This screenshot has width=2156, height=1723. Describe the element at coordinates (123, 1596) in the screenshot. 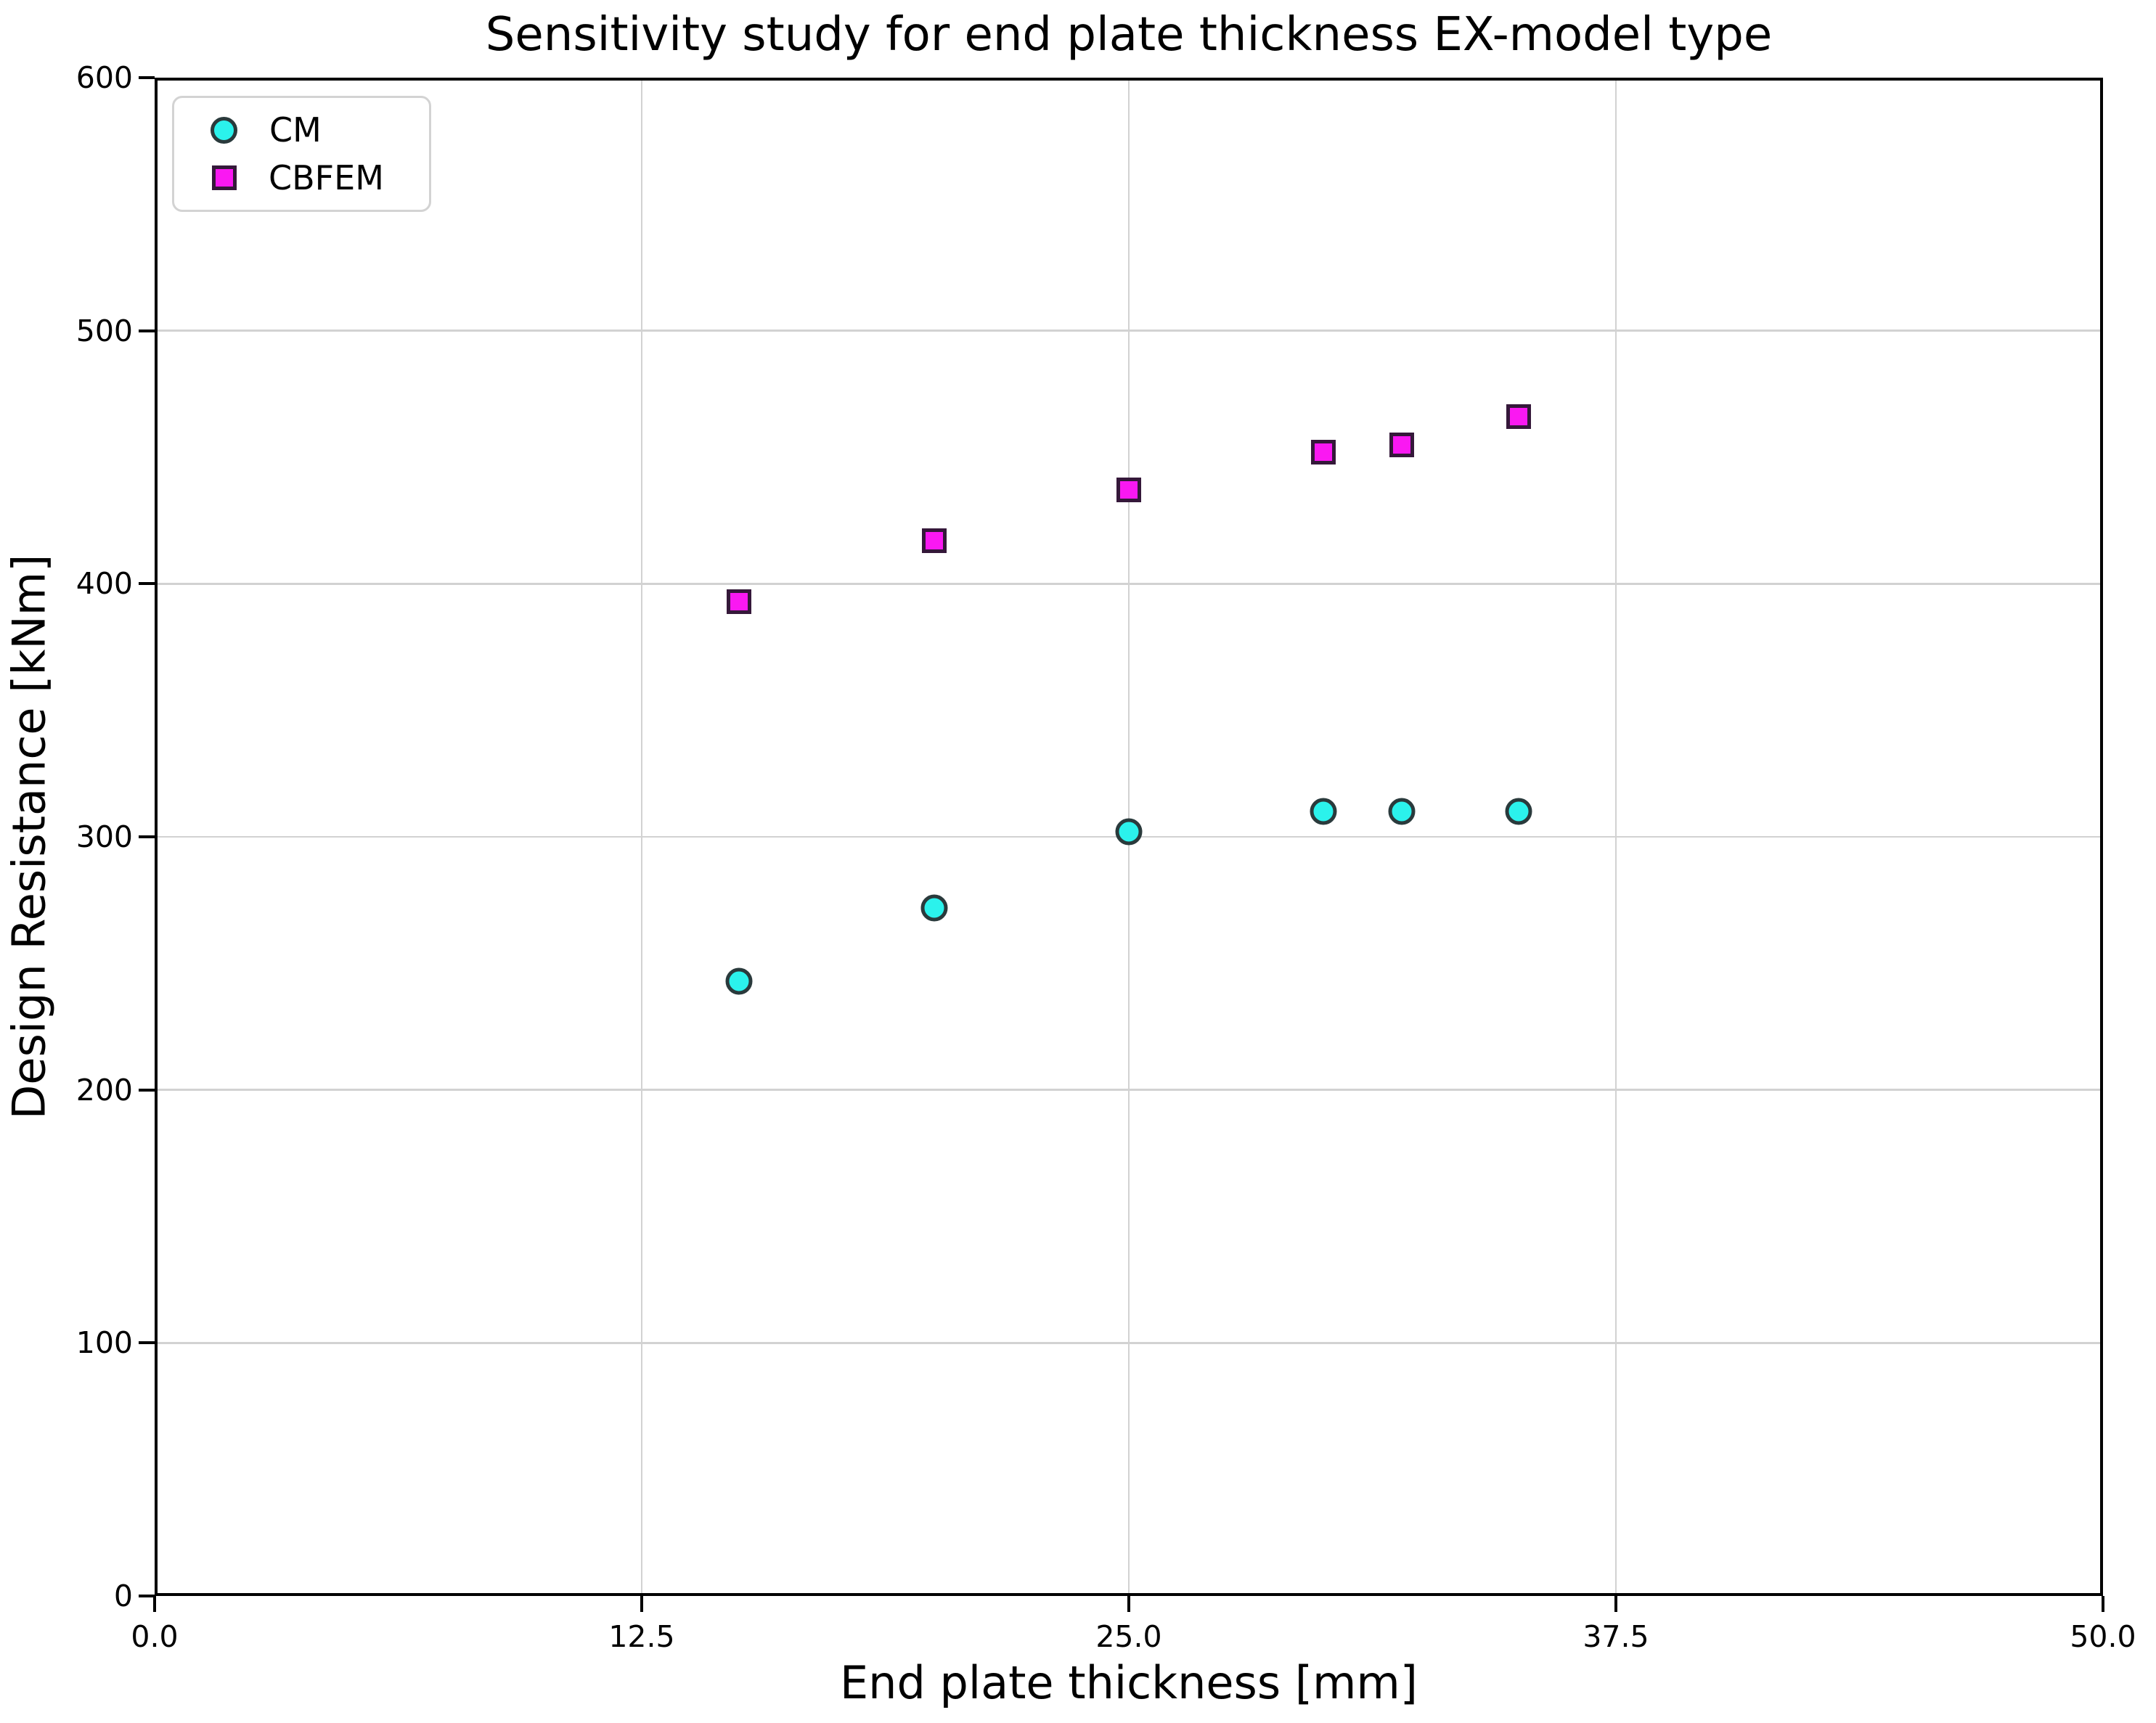

I see `y-tick-label: 0` at that location.